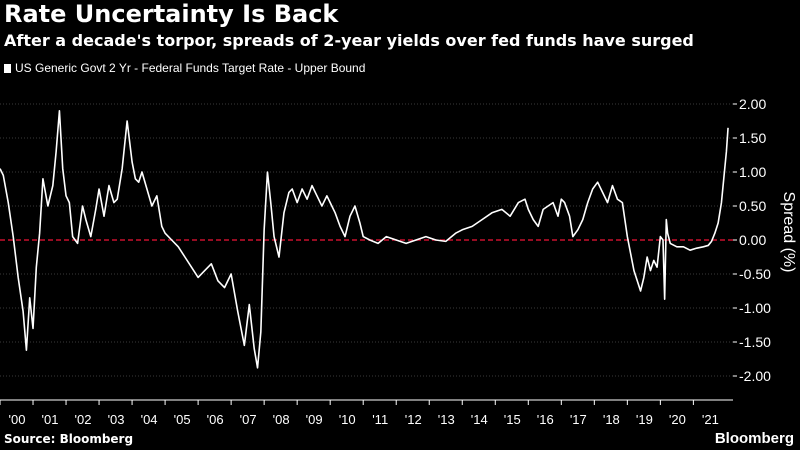  Describe the element at coordinates (710, 419) in the screenshot. I see `x-tick-label: '21` at that location.